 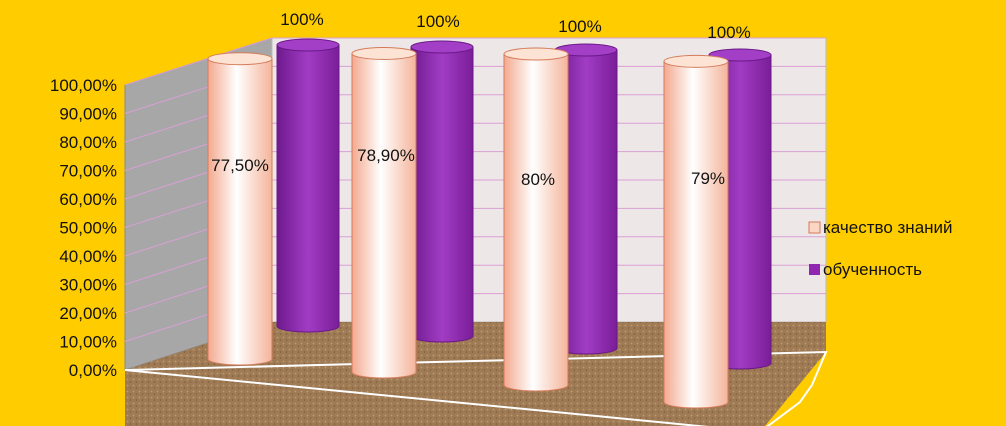 I want to click on legend-label-learned: обученность, so click(x=872, y=269).